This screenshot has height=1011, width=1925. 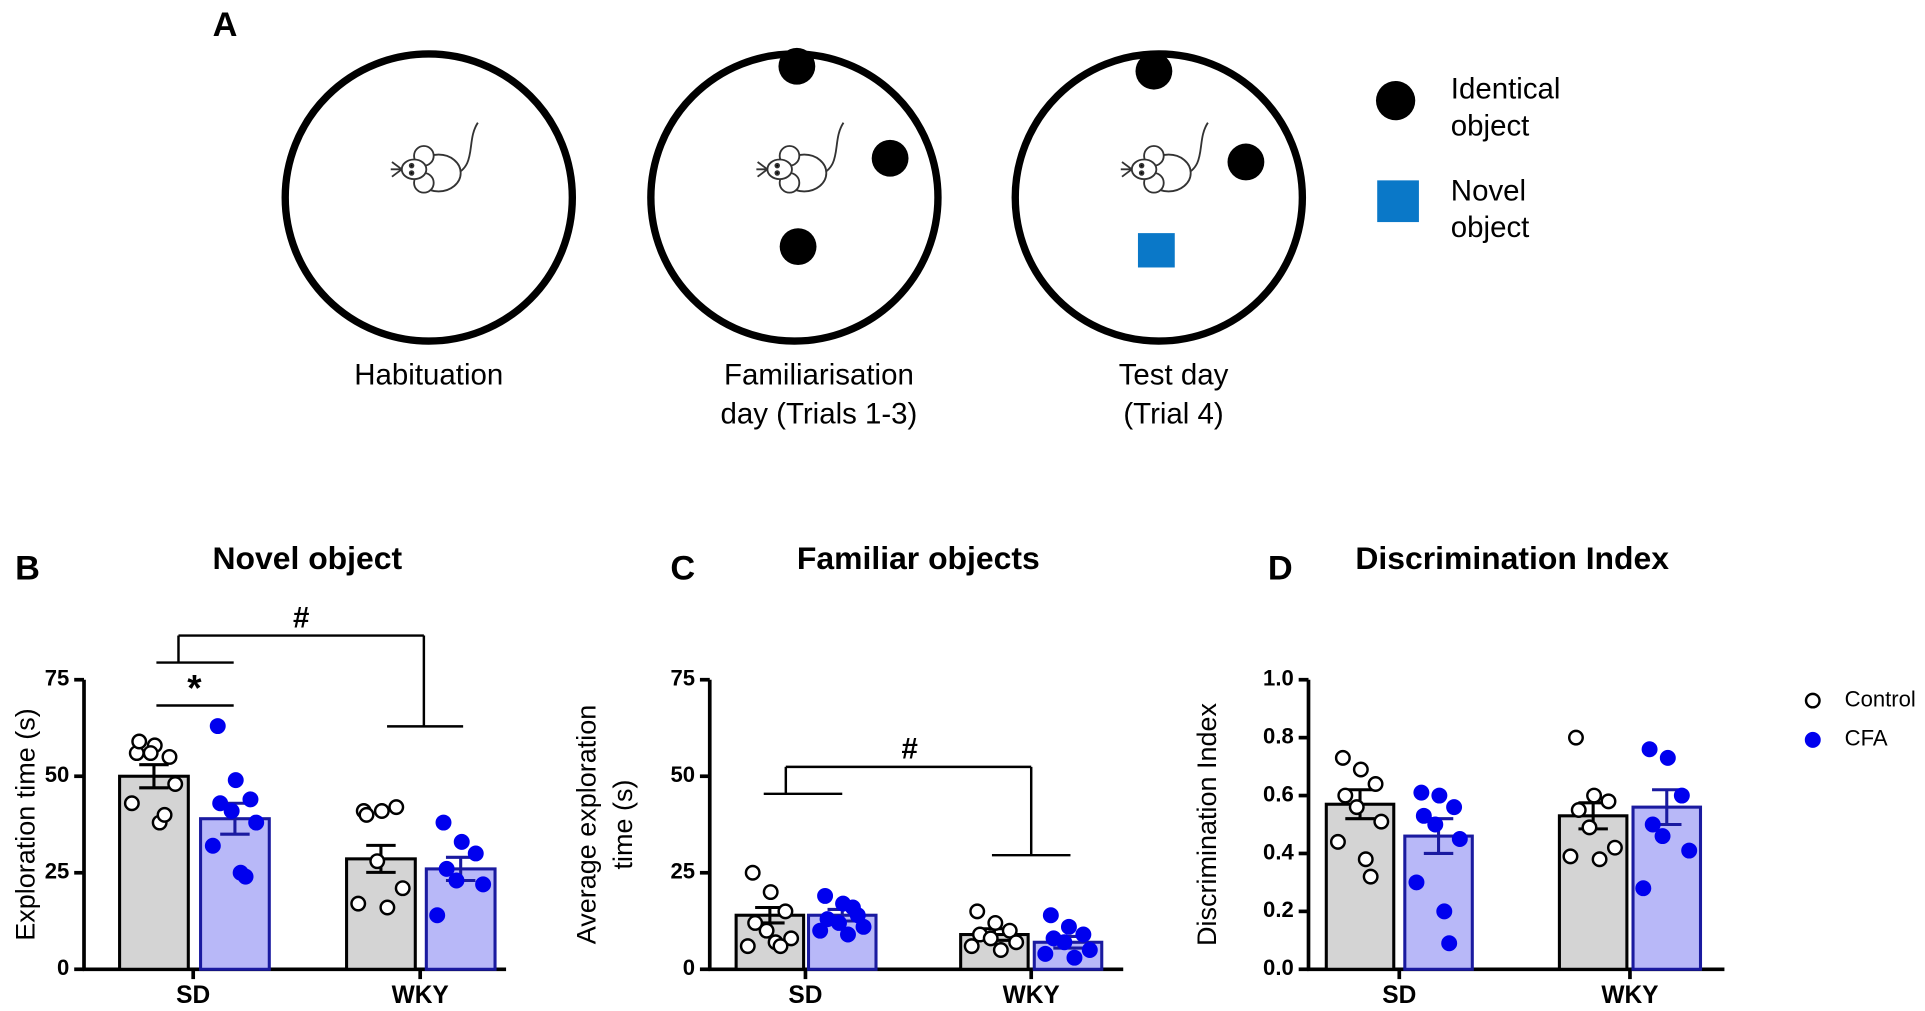 What do you see at coordinates (1156, 250) in the screenshot?
I see `novel-object` at bounding box center [1156, 250].